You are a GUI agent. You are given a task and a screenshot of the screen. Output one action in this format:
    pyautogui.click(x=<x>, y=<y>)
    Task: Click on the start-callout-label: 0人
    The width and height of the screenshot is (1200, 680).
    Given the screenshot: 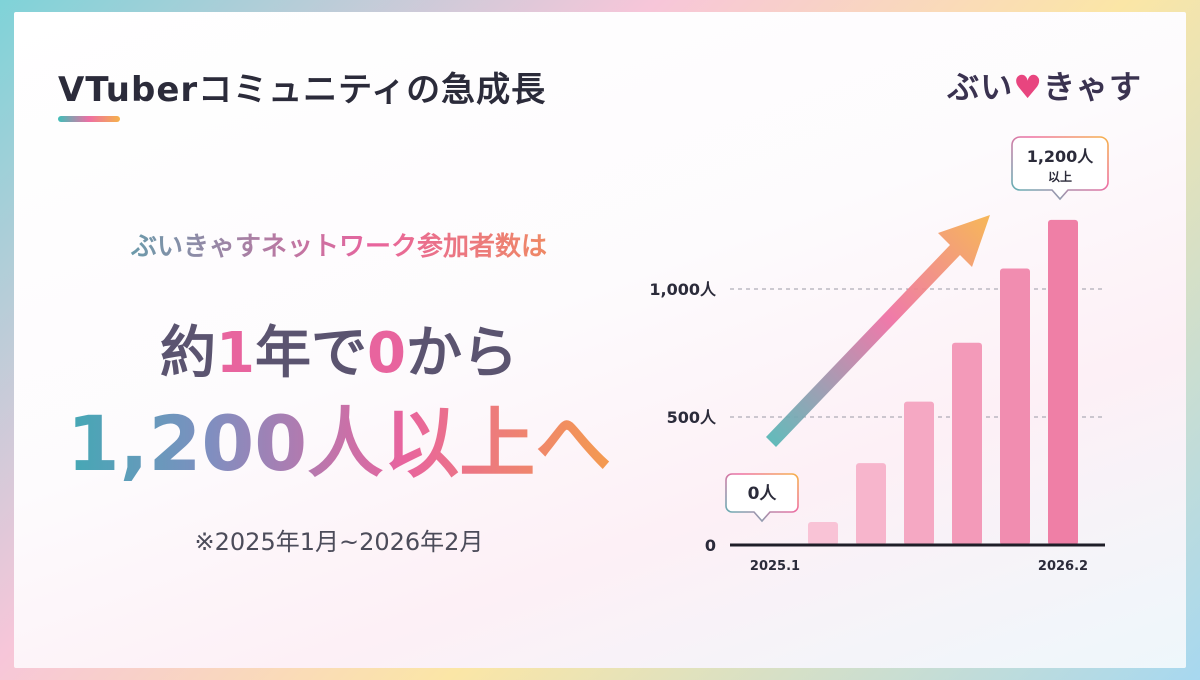 What is the action you would take?
    pyautogui.click(x=763, y=494)
    